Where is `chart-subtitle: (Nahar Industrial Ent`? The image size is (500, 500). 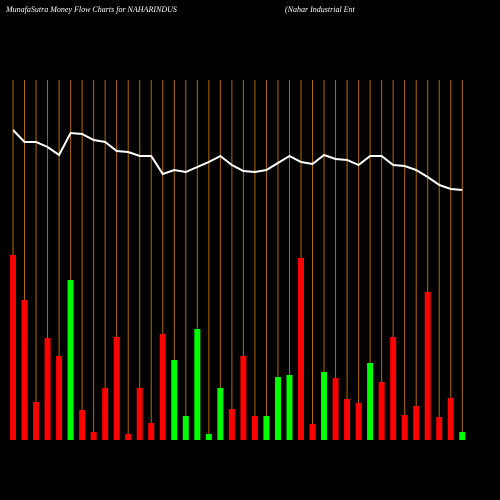
chart-subtitle: (Nahar Industrial Ent is located at coordinates (320, 9).